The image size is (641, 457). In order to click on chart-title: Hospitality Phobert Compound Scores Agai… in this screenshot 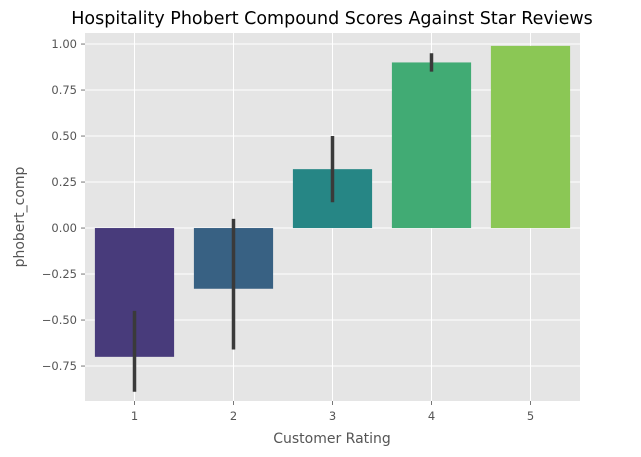, I will do `click(332, 19)`.